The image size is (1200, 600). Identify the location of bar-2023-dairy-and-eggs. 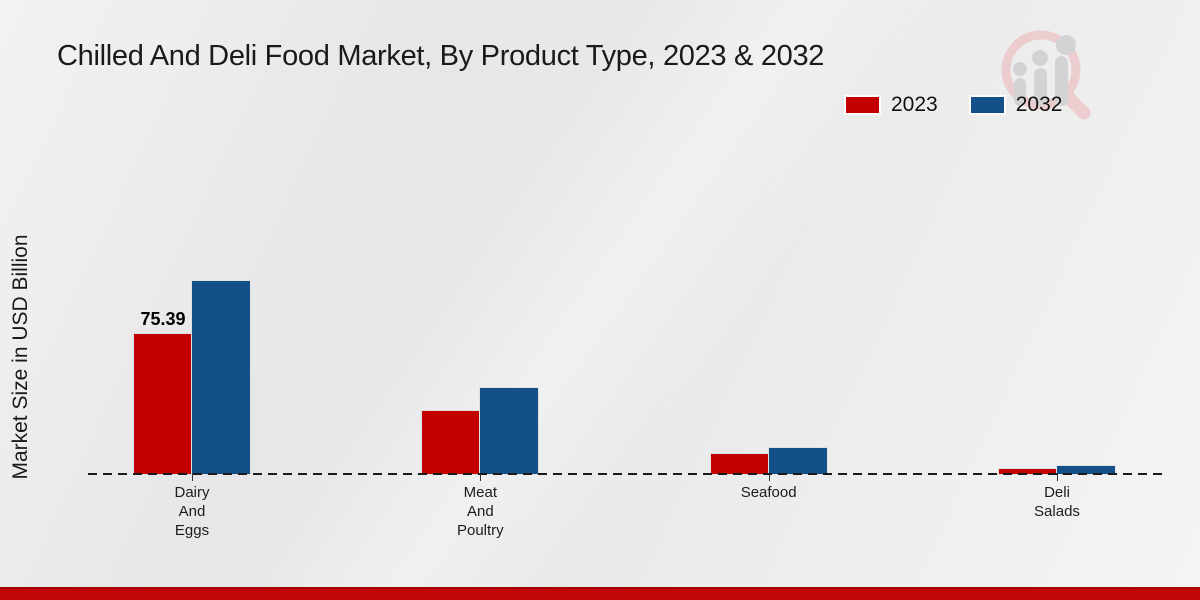
(163, 404).